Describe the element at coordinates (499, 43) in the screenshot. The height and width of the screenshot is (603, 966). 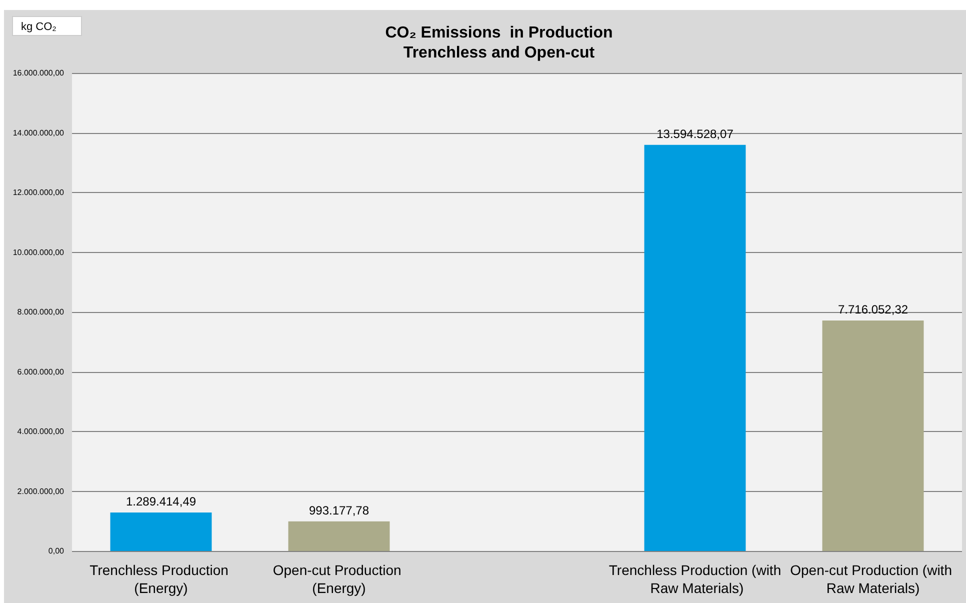
I see `chart-title: CO₂ Emissions in Production Trenchless and Open-cut` at that location.